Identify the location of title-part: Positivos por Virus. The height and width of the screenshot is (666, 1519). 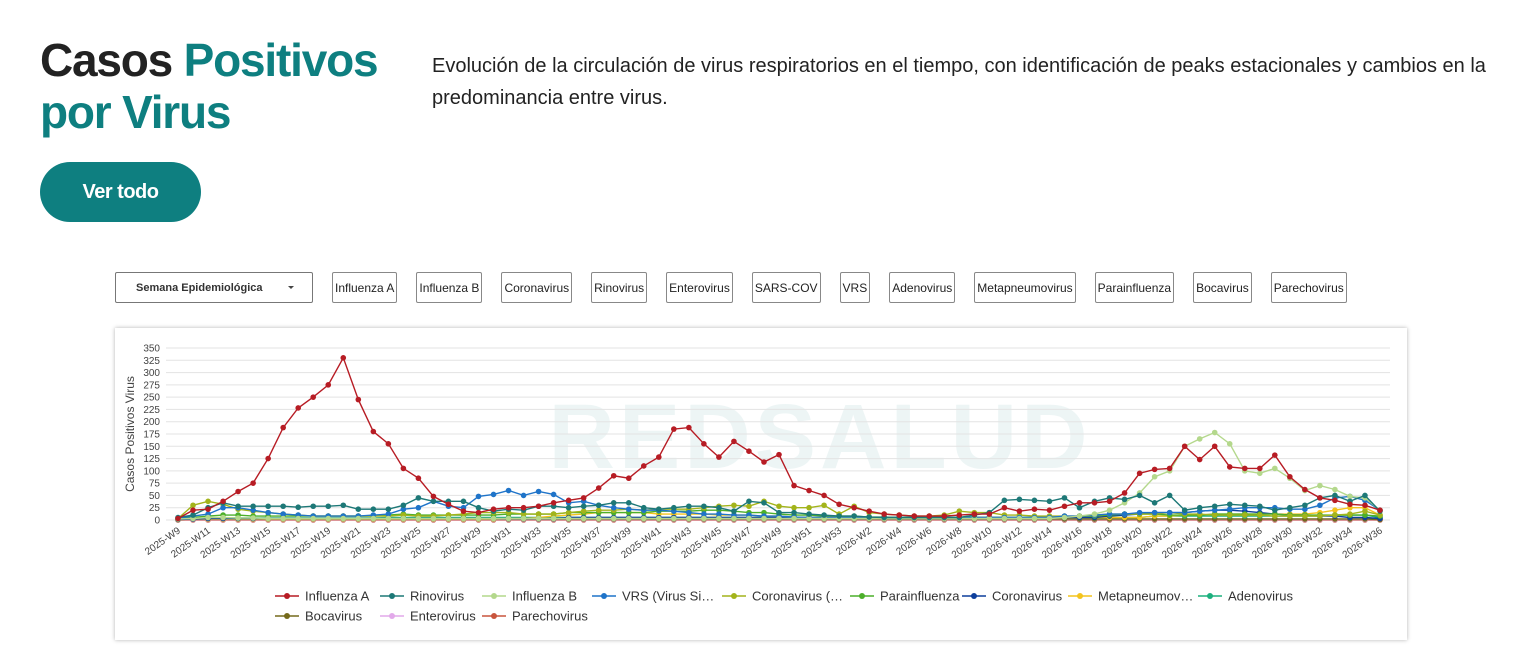
(209, 86).